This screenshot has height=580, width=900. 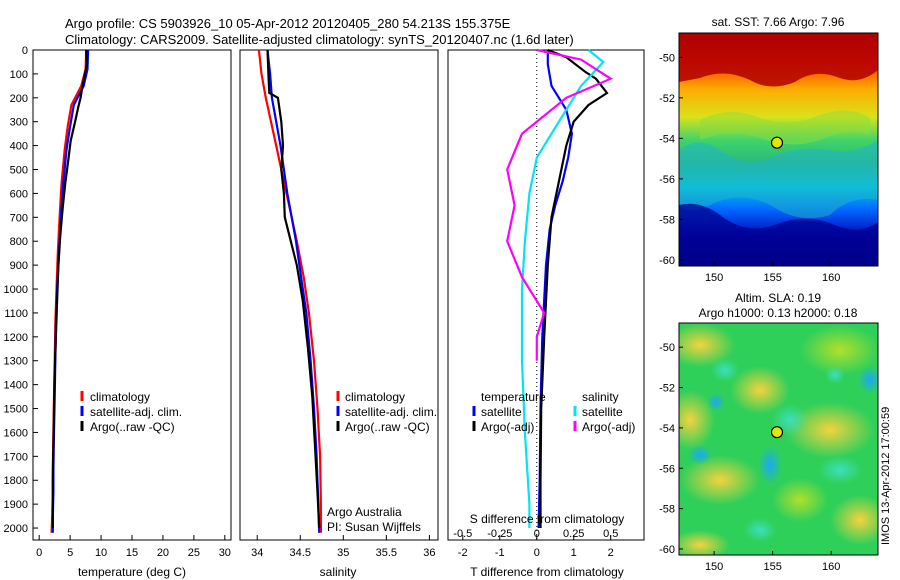 I want to click on imos-timestamp-label: IMOS 13-Apr-2012 17:00:59, so click(x=886, y=476).